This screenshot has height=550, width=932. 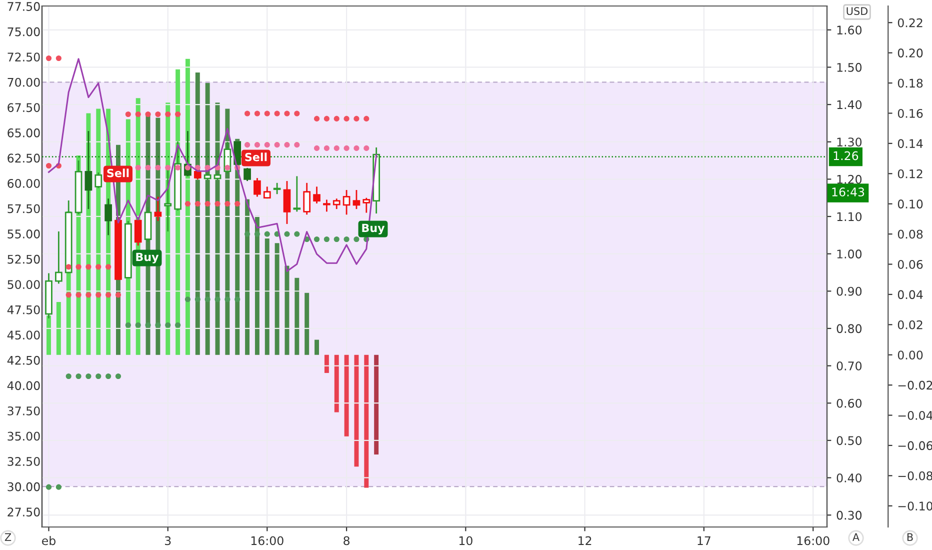 What do you see at coordinates (849, 30) in the screenshot?
I see `y2-tick-label: 1.60` at bounding box center [849, 30].